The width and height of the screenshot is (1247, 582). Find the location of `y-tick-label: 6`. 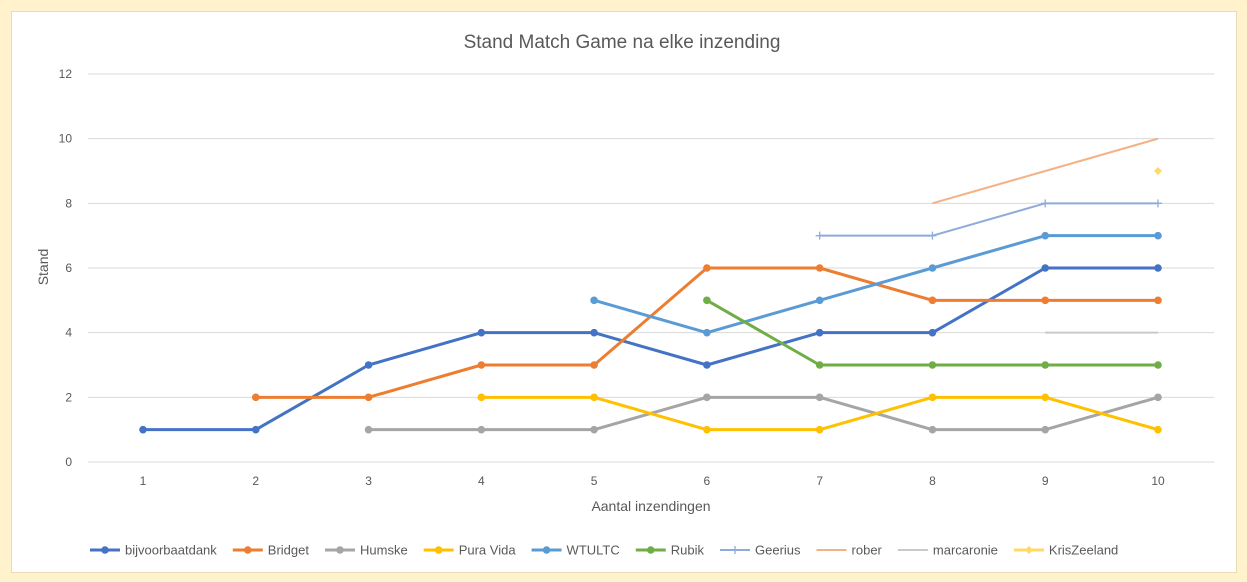

y-tick-label: 6 is located at coordinates (68, 268).